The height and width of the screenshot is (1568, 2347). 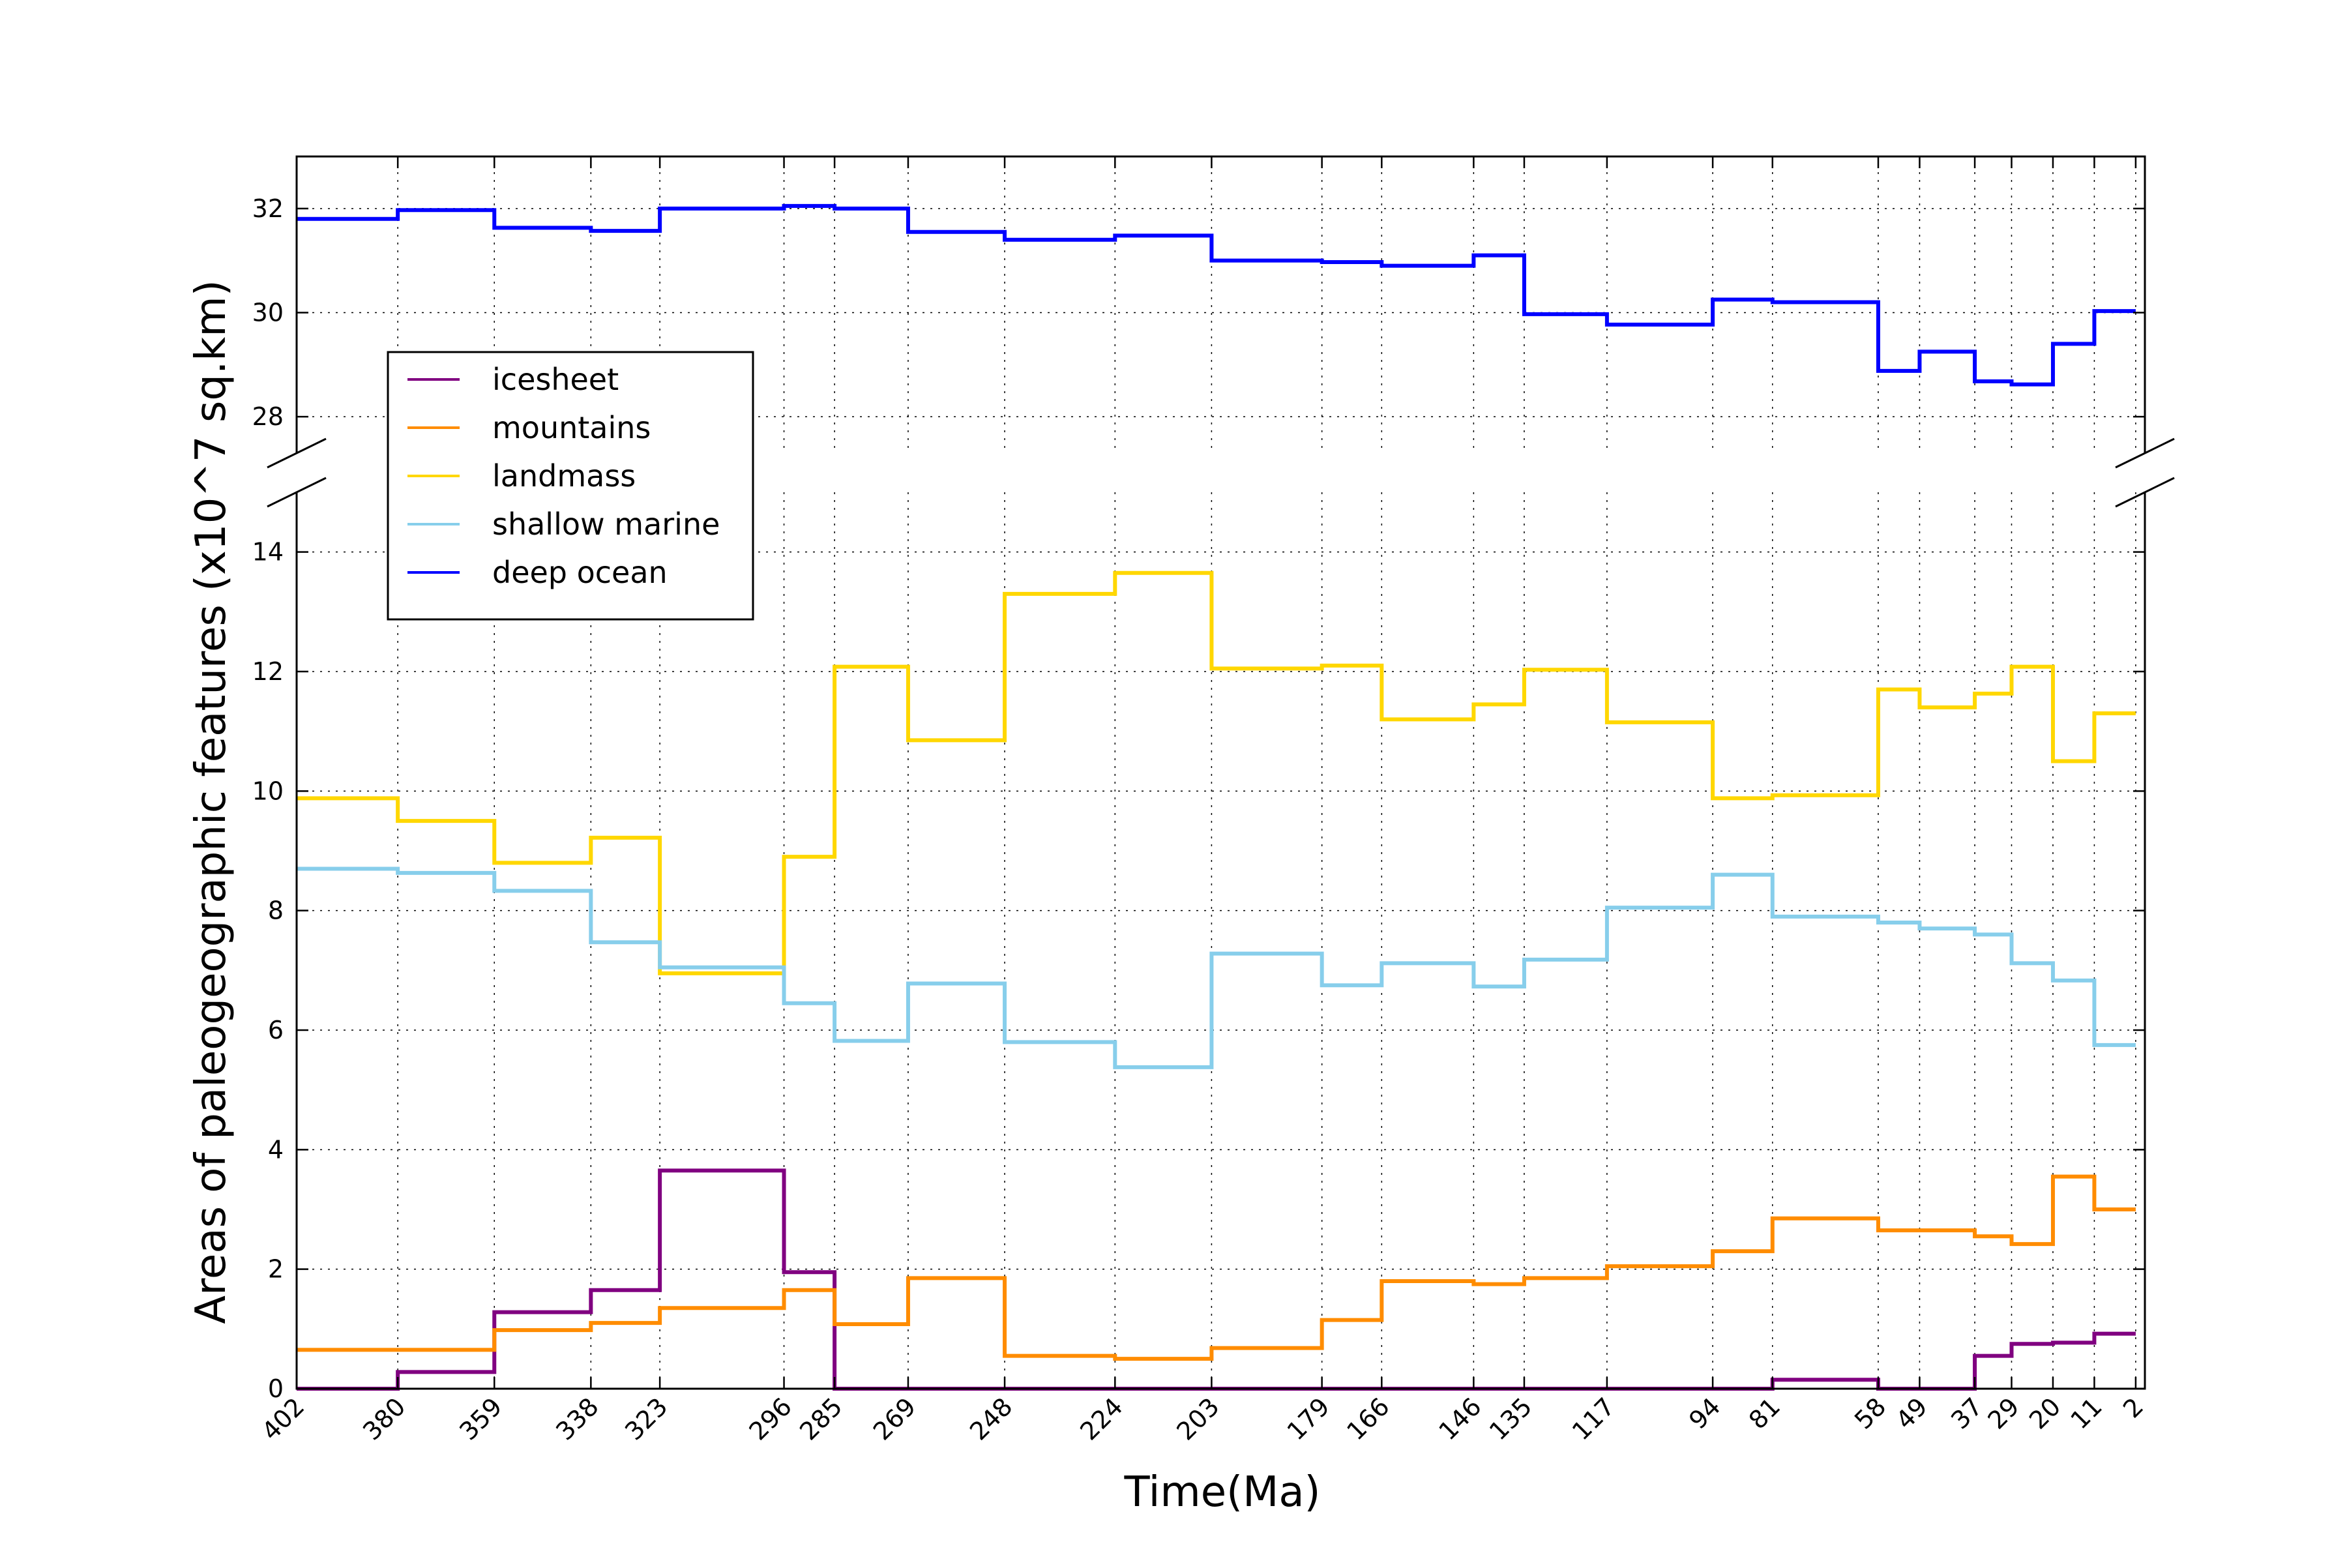 I want to click on series-deep-ocean, so click(x=1216, y=295).